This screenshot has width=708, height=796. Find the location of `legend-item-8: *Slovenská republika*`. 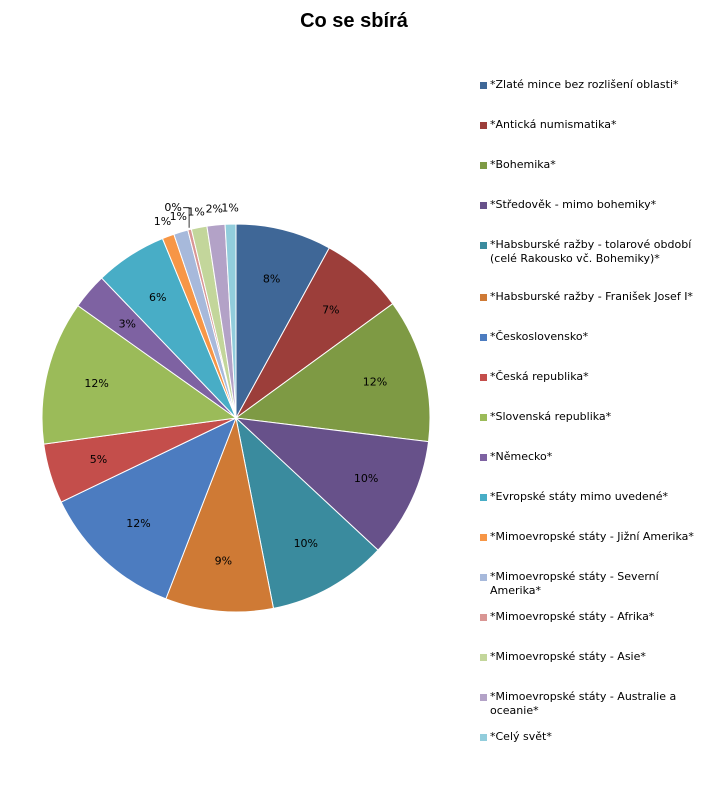

legend-item-8: *Slovenská republika* is located at coordinates (591, 417).